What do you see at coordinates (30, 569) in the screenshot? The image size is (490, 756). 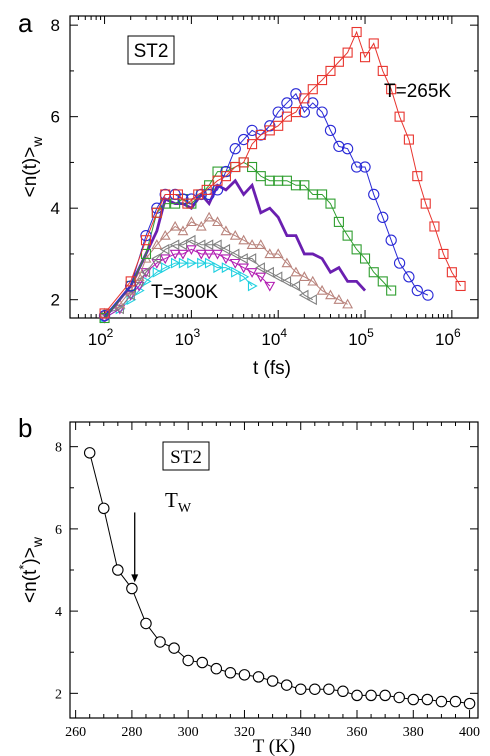 I see `panel-b-ylabel: <n(t*)>w` at bounding box center [30, 569].